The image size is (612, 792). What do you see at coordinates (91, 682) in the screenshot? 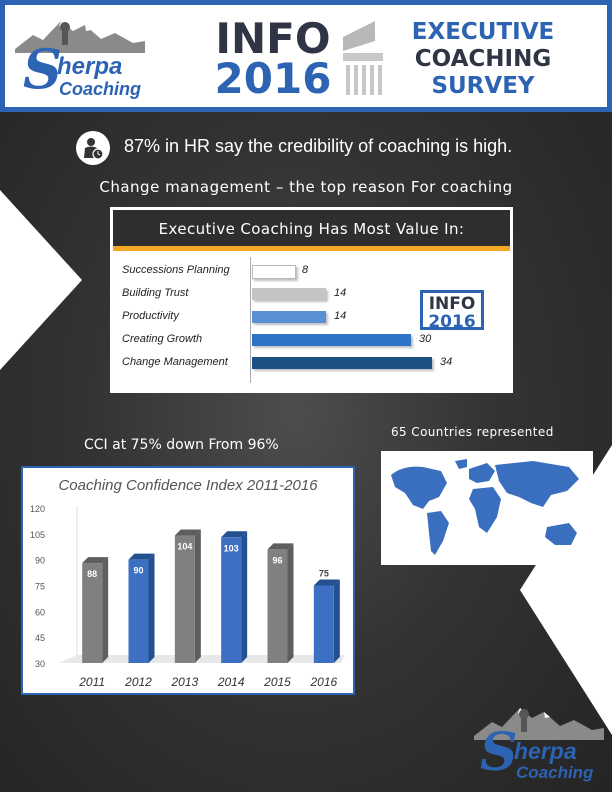
I see `cci-x-tick: 2011` at bounding box center [91, 682].